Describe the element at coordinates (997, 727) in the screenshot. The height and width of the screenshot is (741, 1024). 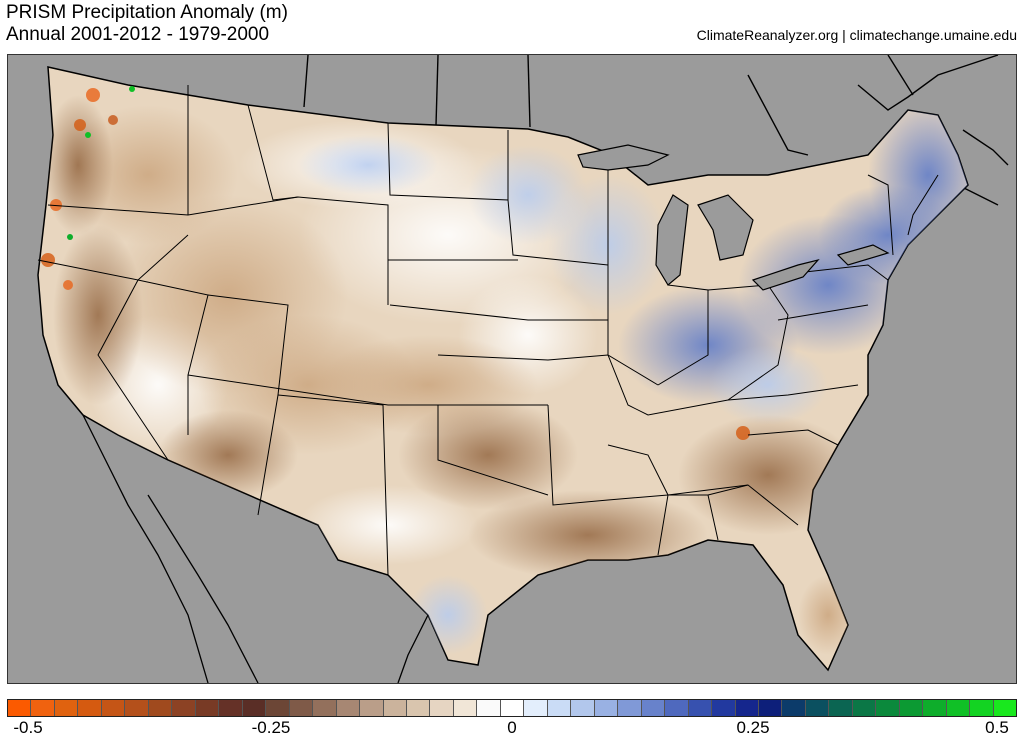
I see `tick-label: 0.5` at that location.